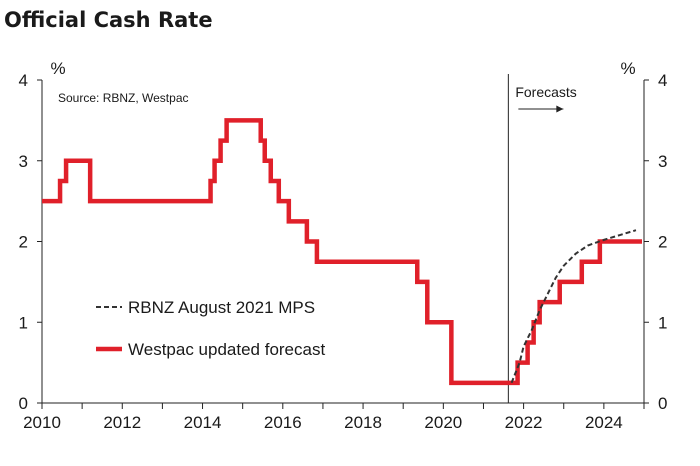  I want to click on y-tick-label-left: 2, so click(23, 242).